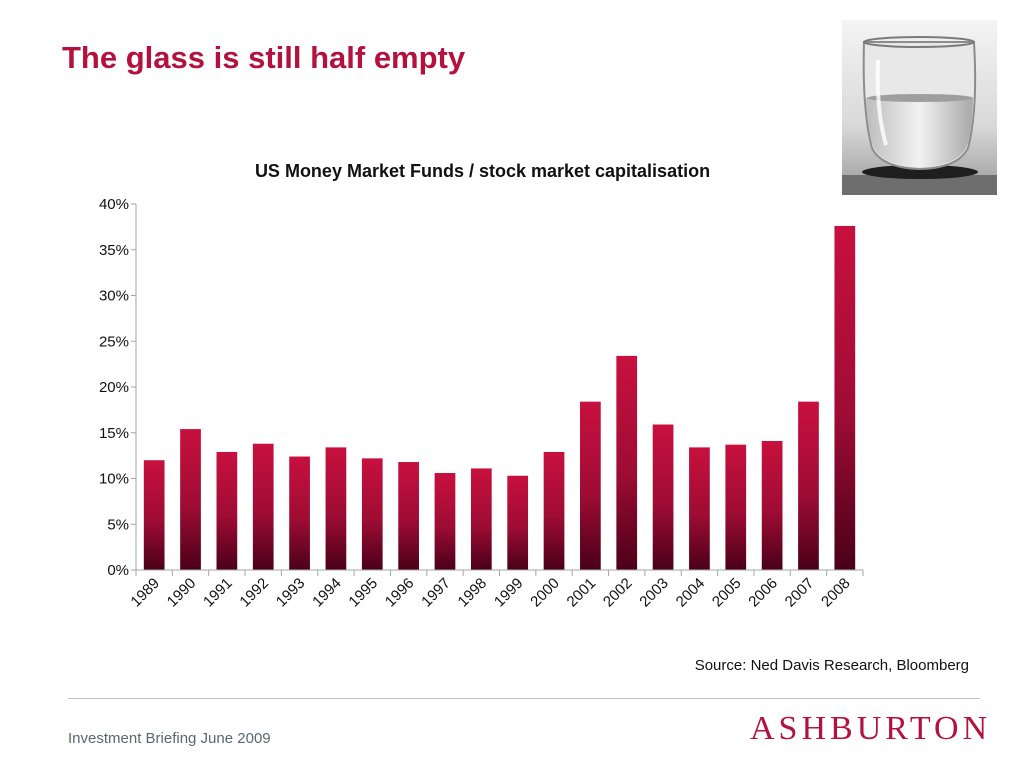 This screenshot has width=1024, height=768. I want to click on x-tick-label-1999: 1999, so click(509, 593).